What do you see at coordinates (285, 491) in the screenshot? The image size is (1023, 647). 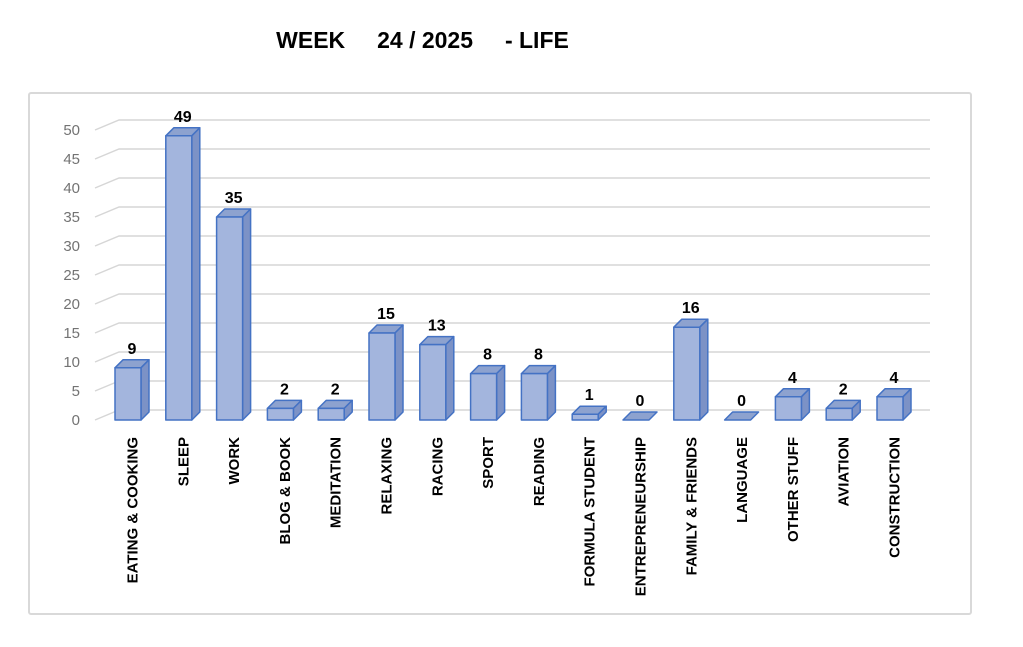 I see `category-label-blog-book: BLOG & BOOK` at bounding box center [285, 491].